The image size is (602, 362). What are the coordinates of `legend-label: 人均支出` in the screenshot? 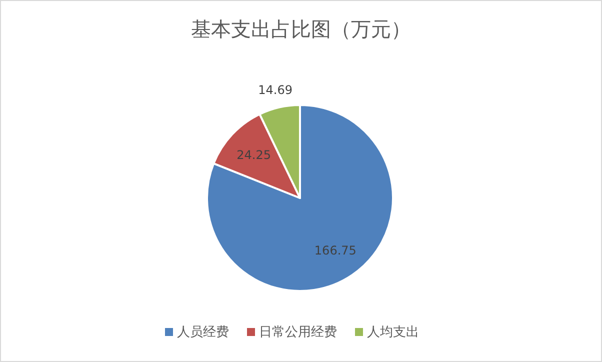 It's located at (393, 332).